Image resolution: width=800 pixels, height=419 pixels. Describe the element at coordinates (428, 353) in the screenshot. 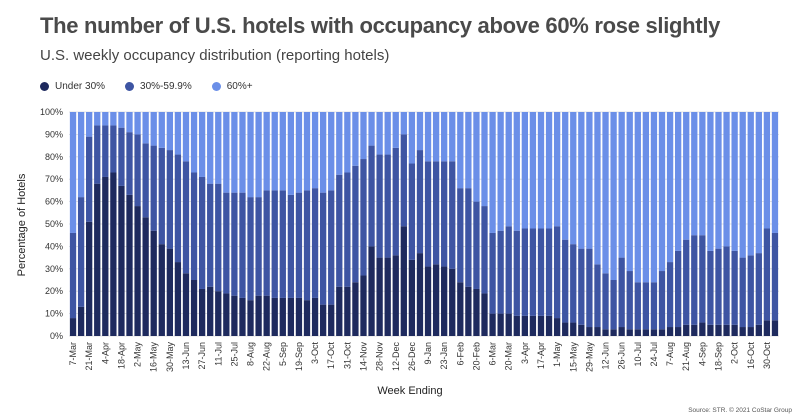

I see `x-tick-label: 9-Jan` at that location.